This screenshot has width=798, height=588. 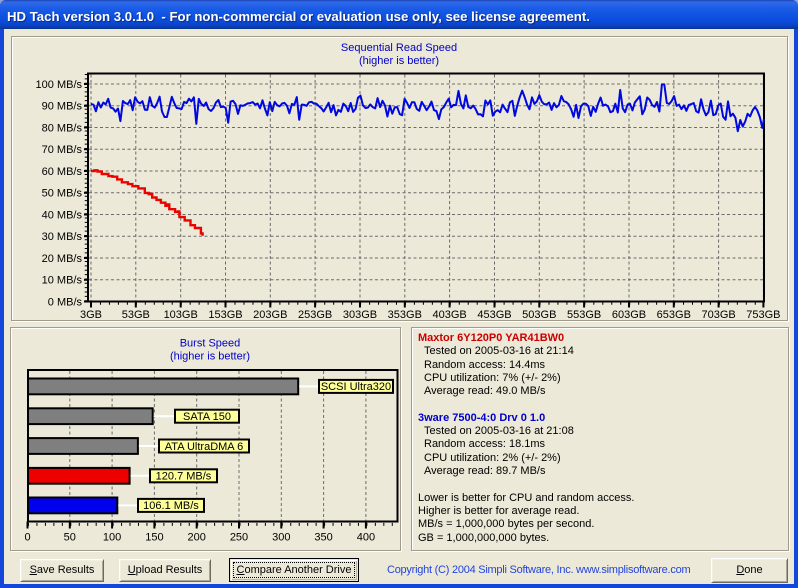 What do you see at coordinates (70, 538) in the screenshot?
I see `svg-text: 50` at bounding box center [70, 538].